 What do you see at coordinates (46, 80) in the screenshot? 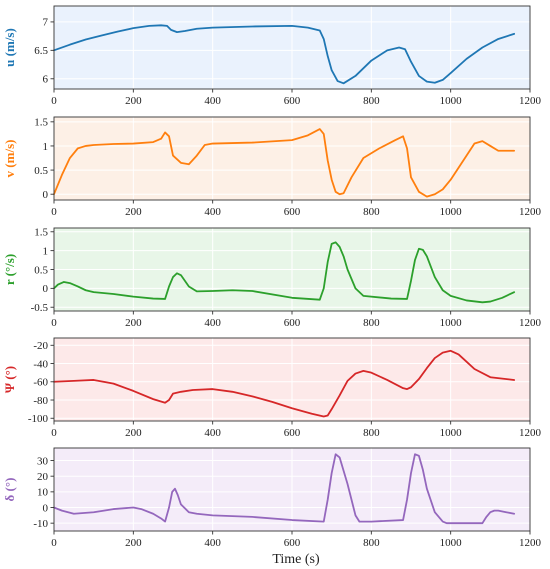
I see `y-tick-label: 6` at bounding box center [46, 80].